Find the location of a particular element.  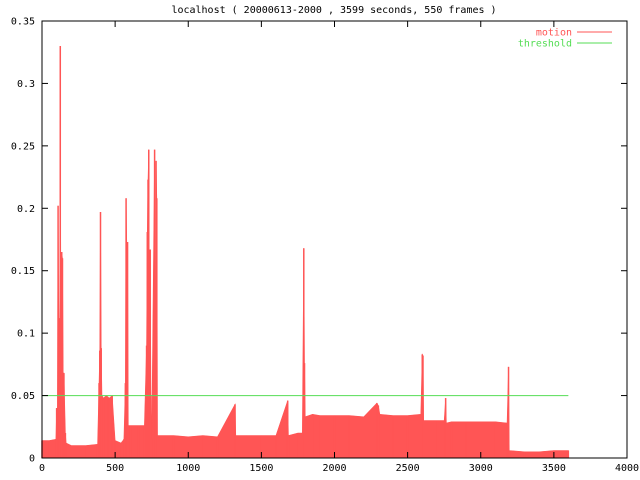

y-tick-label: 0.25 is located at coordinates (23, 146).